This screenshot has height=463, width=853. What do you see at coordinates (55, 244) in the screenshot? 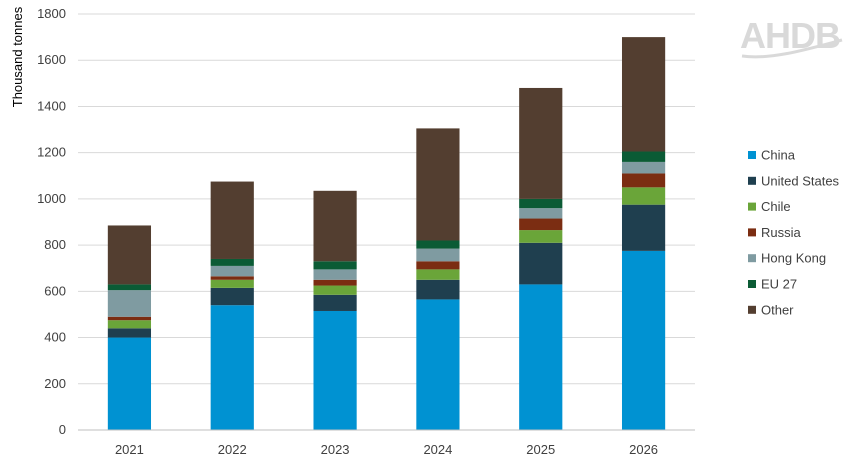
I see `y-tick-label: 800` at bounding box center [55, 244].